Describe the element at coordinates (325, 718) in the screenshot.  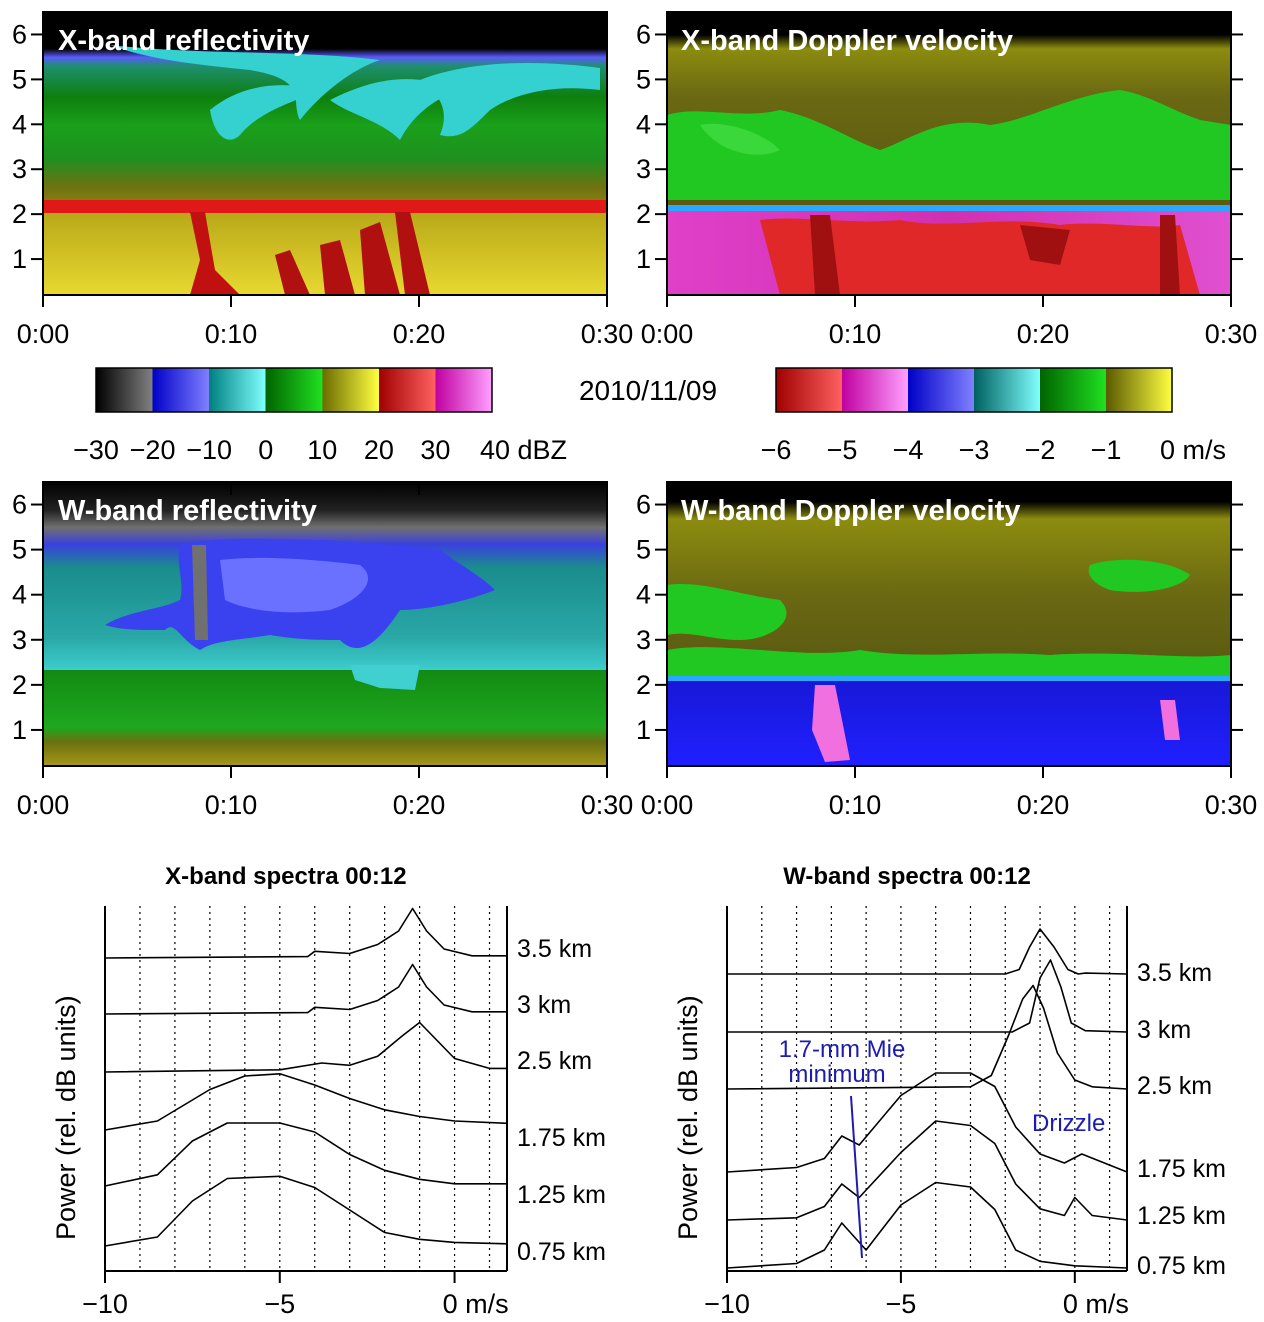
I see `heatmap-low-region` at that location.